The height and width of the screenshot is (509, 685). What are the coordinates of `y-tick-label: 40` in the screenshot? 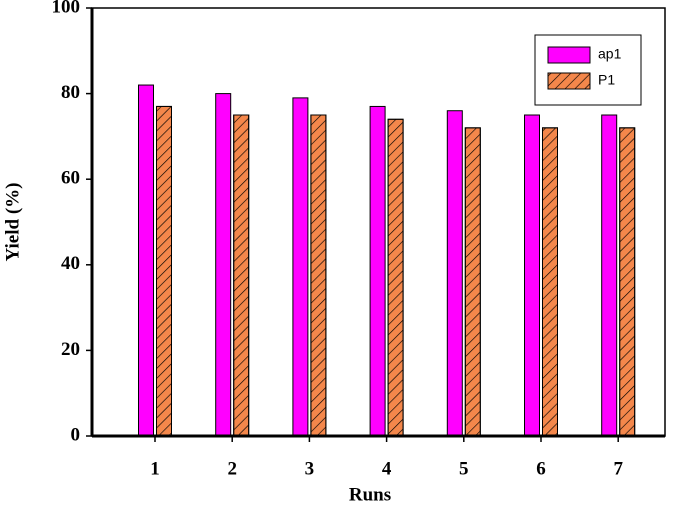 It's located at (70, 263).